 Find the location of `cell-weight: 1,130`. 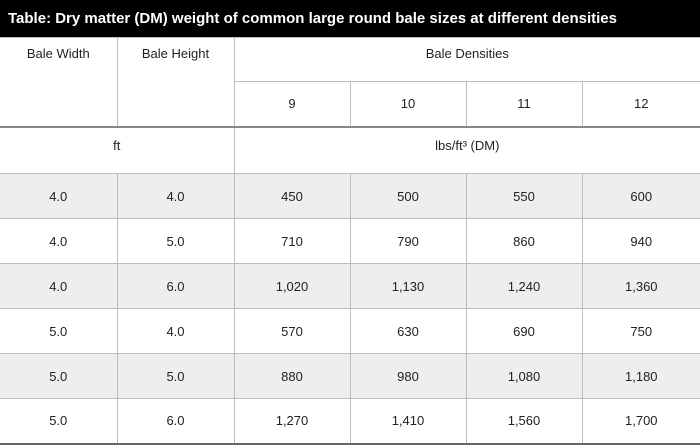

cell-weight: 1,130 is located at coordinates (408, 286).